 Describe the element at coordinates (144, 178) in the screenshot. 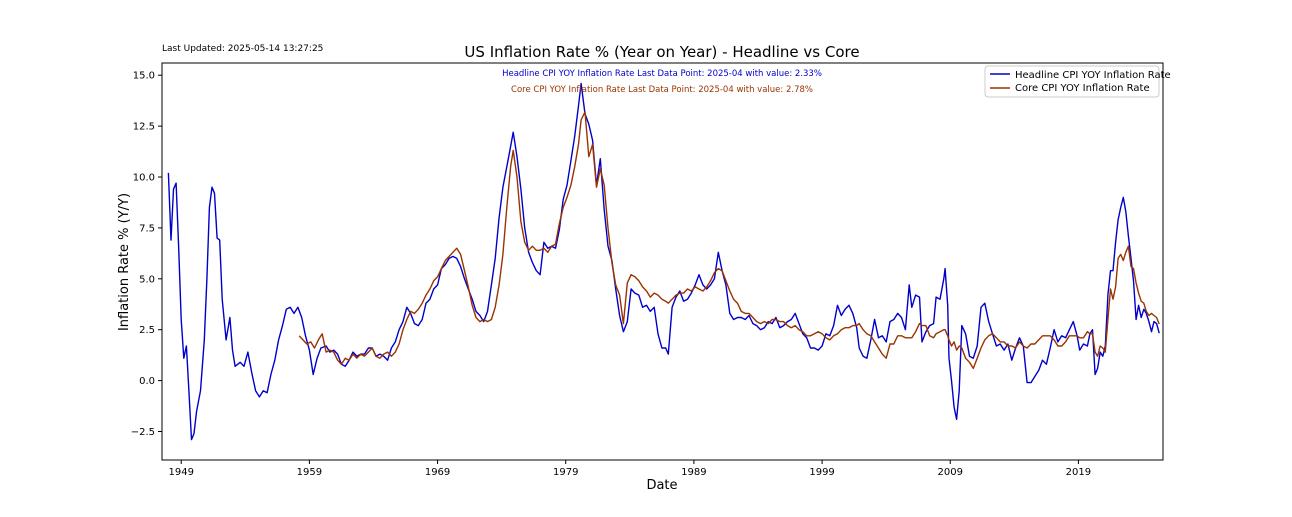

I see `y-tick-label: 10.0` at that location.